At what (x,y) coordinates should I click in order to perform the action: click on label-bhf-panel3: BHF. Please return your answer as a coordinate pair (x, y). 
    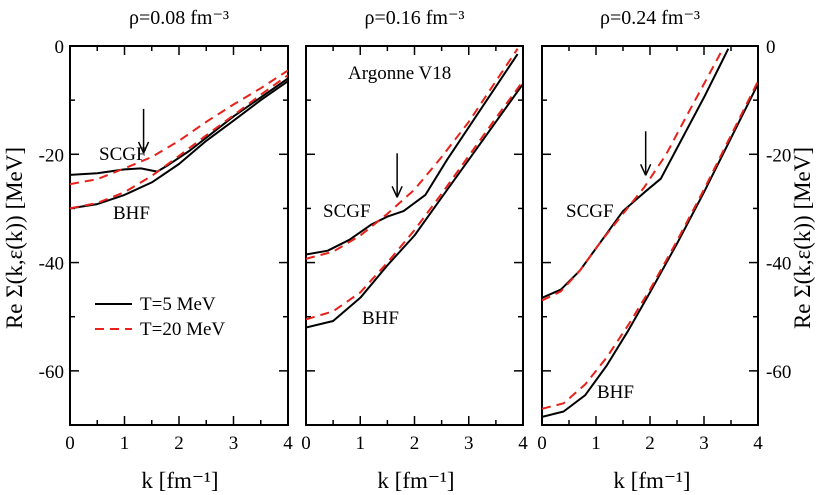
    Looking at the image, I should click on (615, 392).